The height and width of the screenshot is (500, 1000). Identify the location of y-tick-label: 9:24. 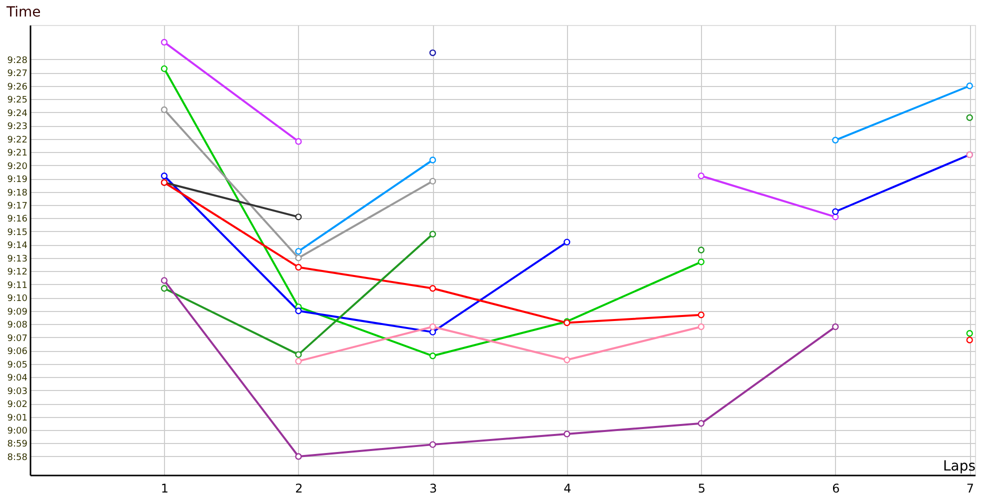
(17, 113).